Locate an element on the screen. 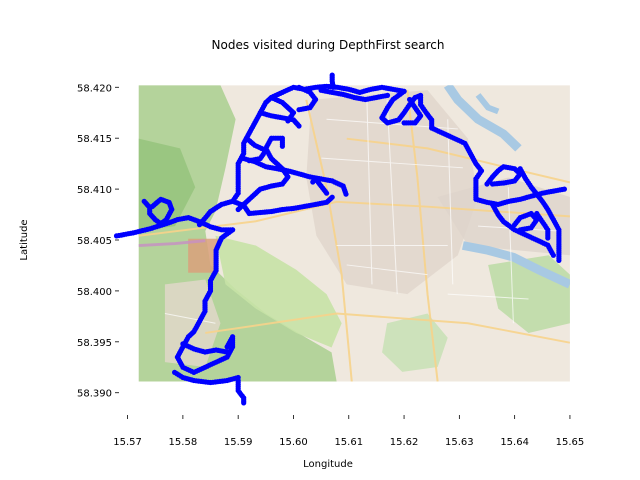 The width and height of the screenshot is (640, 480). y-tick-label: 58.420 is located at coordinates (94, 88).